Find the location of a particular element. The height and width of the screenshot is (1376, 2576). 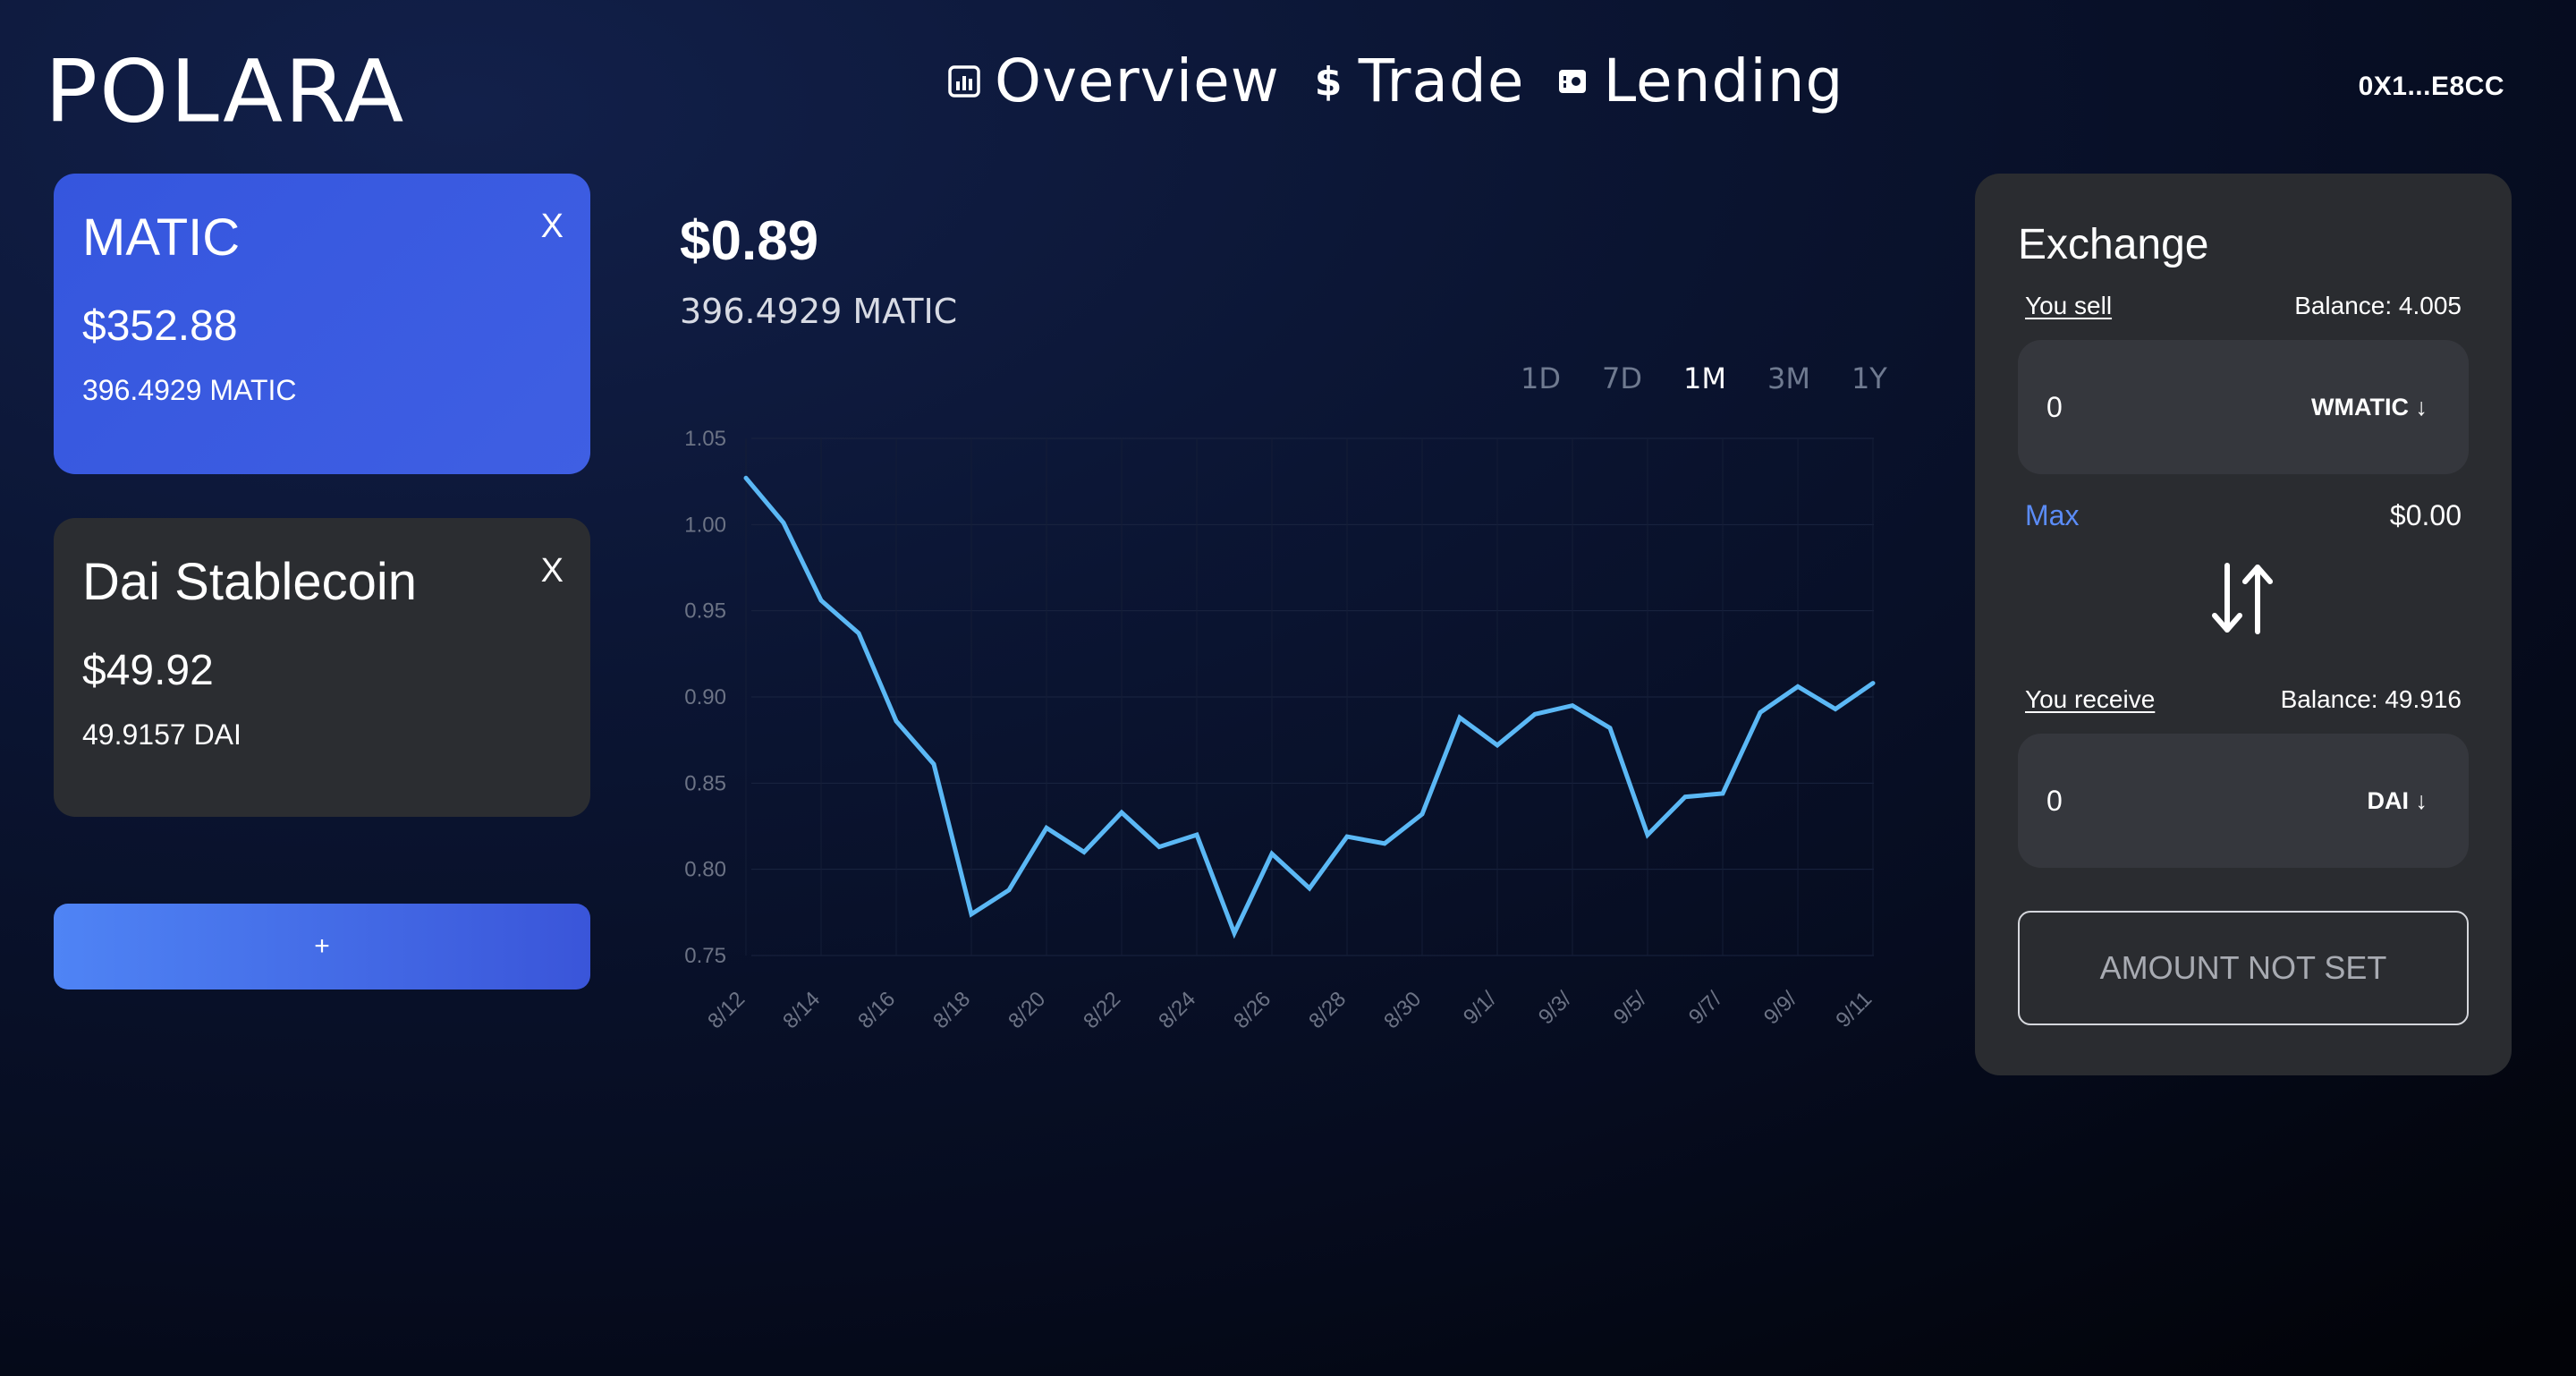

sell-row: You sell Balance: 4.005 is located at coordinates (2243, 306).